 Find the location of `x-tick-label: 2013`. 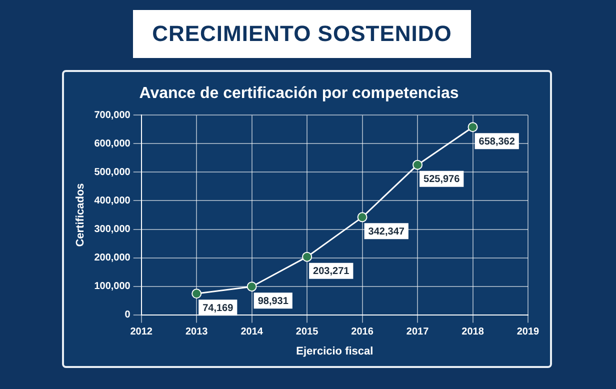

x-tick-label: 2013 is located at coordinates (196, 332).